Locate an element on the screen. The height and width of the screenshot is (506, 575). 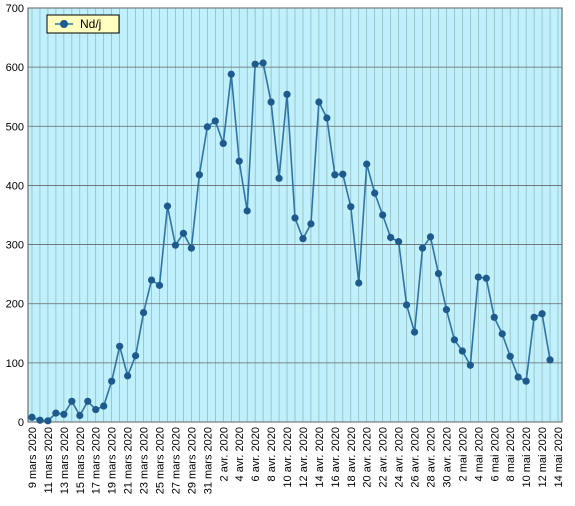
x-tick-label: 8 mai 2020 is located at coordinates (511, 454).